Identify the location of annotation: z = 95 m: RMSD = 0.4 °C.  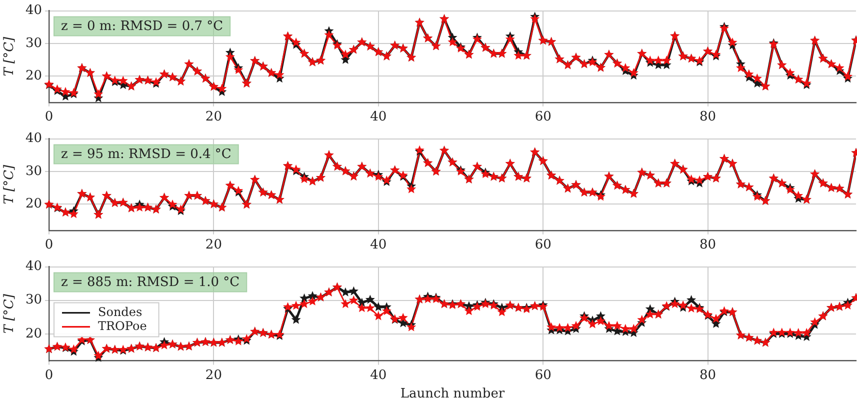
(146, 154).